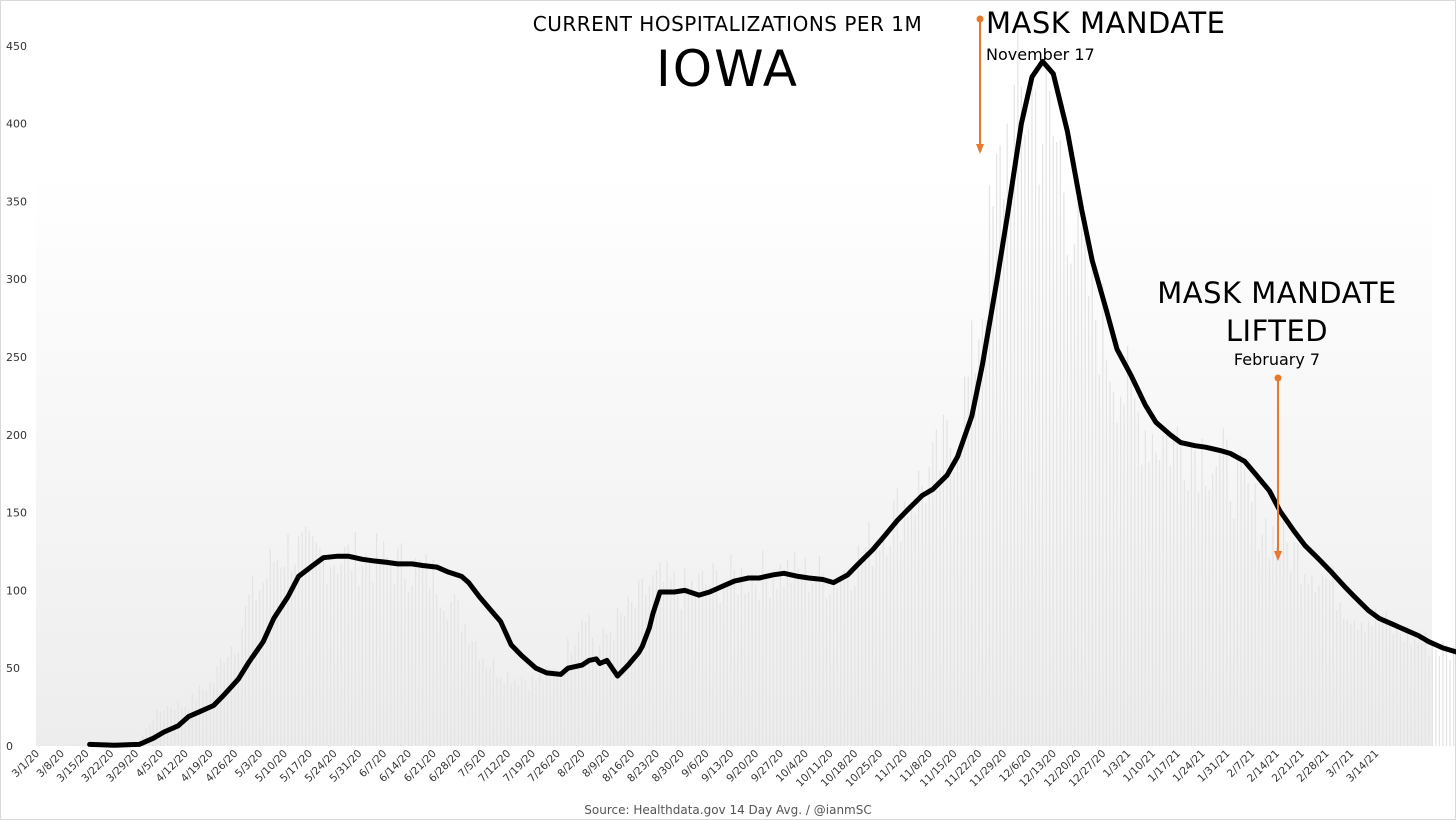  I want to click on lifted-label-line2: LIFTED, so click(1277, 331).